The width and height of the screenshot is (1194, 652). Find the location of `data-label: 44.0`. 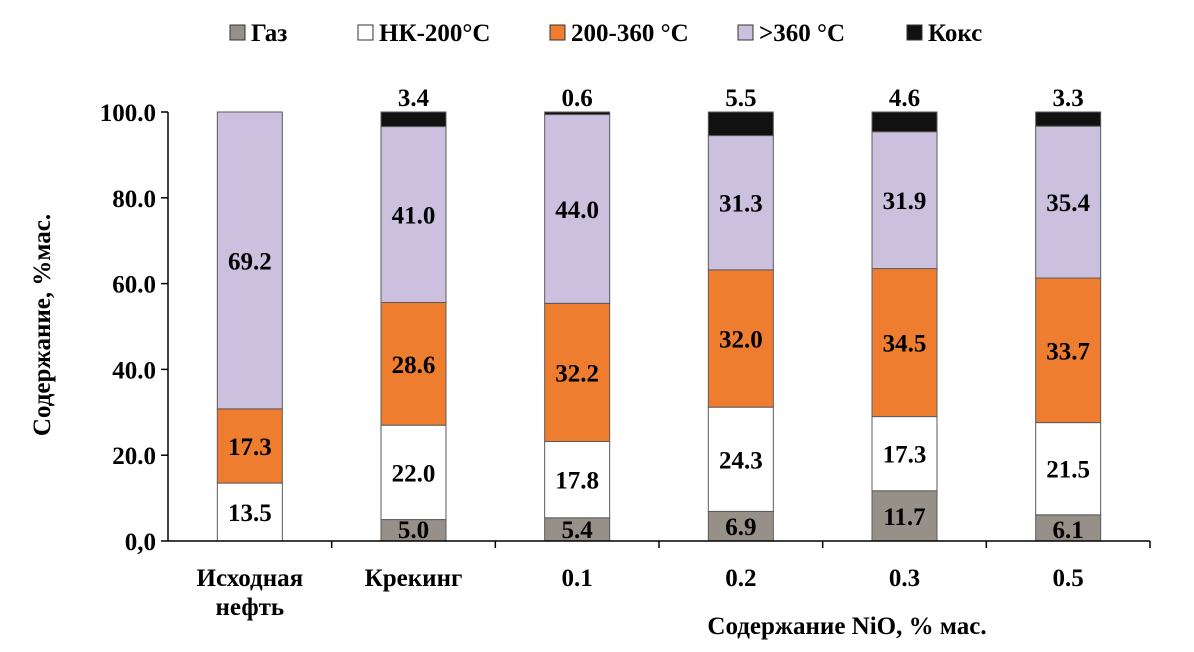

data-label: 44.0 is located at coordinates (577, 210).